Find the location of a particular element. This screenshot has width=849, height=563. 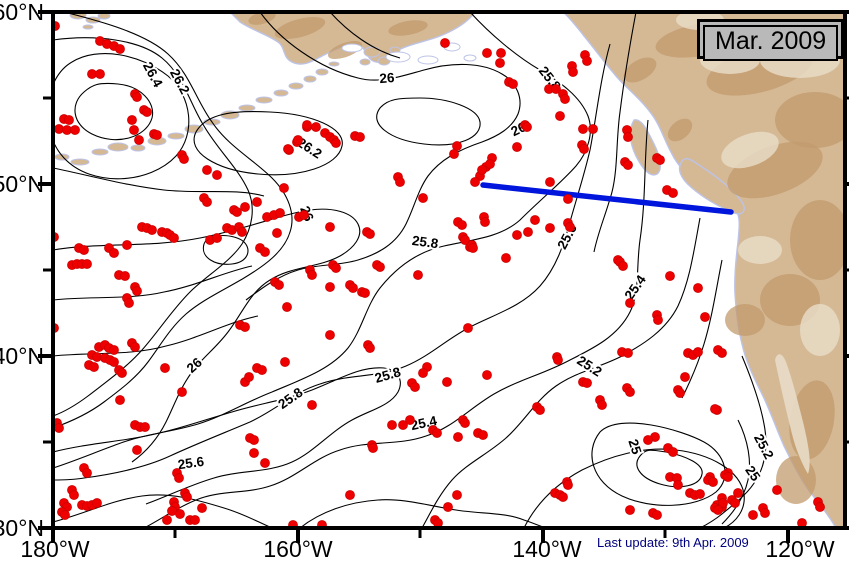

contour-label: 26.2 is located at coordinates (180, 81).